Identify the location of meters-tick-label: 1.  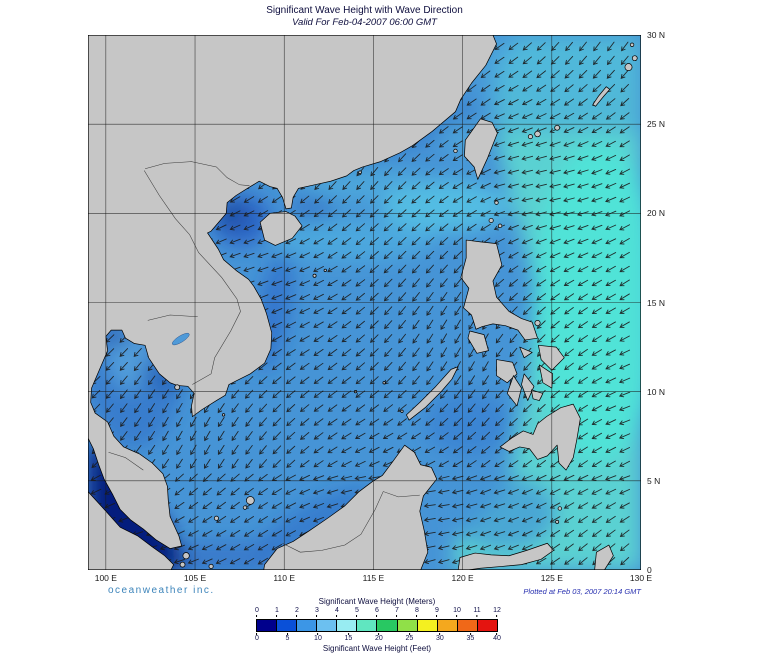
(277, 612).